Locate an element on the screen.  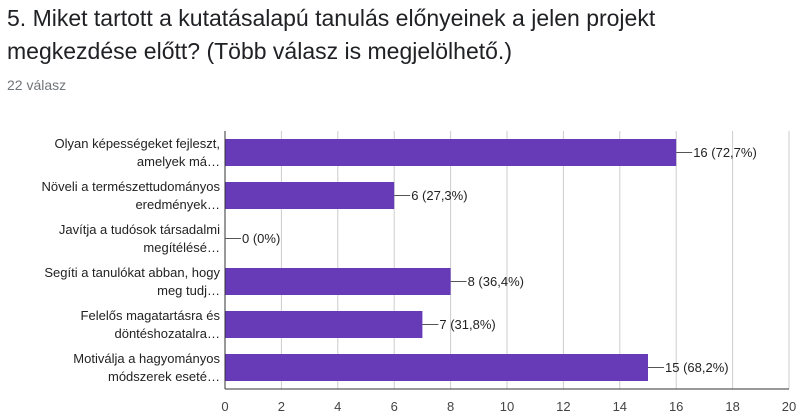
x-tick-label: 14 is located at coordinates (620, 406).